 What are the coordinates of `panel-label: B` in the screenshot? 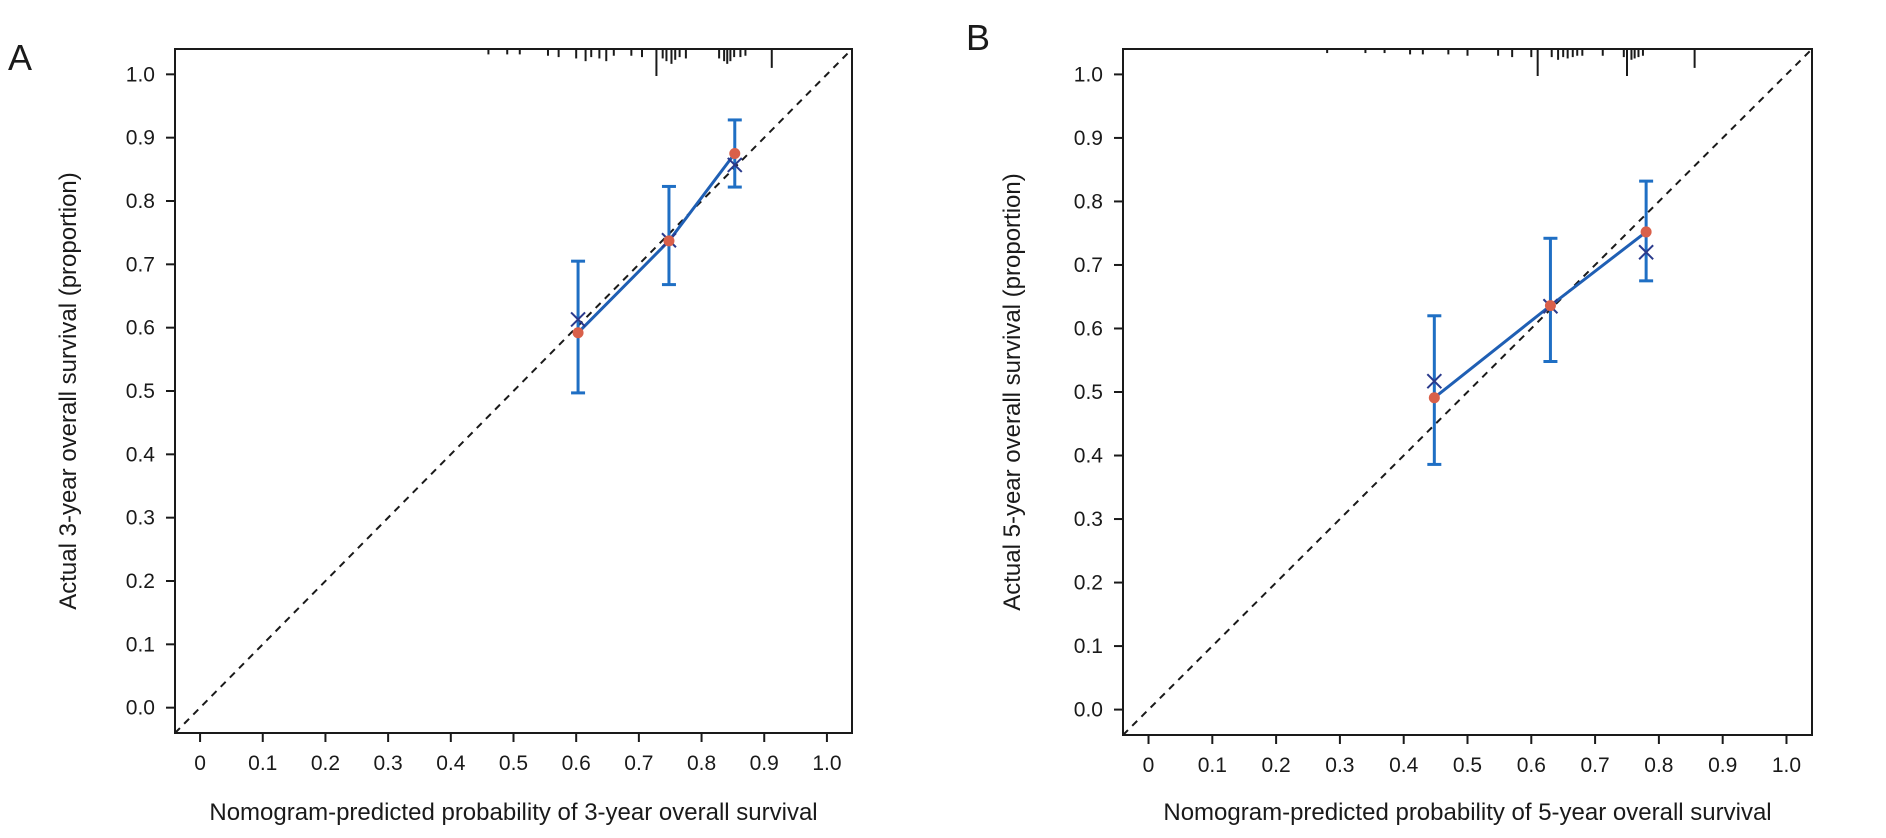 It's located at (978, 37).